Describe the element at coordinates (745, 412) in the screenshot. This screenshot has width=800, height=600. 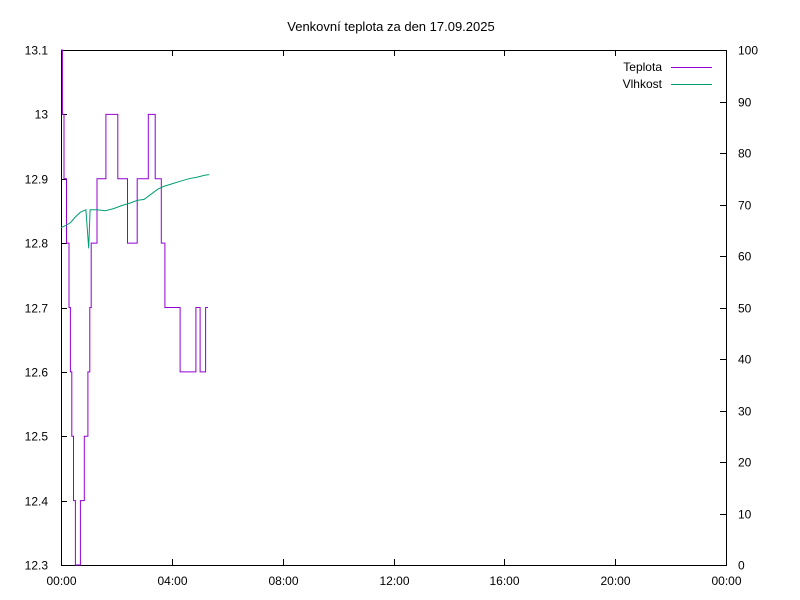
I see `y-right-tick-label: 30` at that location.